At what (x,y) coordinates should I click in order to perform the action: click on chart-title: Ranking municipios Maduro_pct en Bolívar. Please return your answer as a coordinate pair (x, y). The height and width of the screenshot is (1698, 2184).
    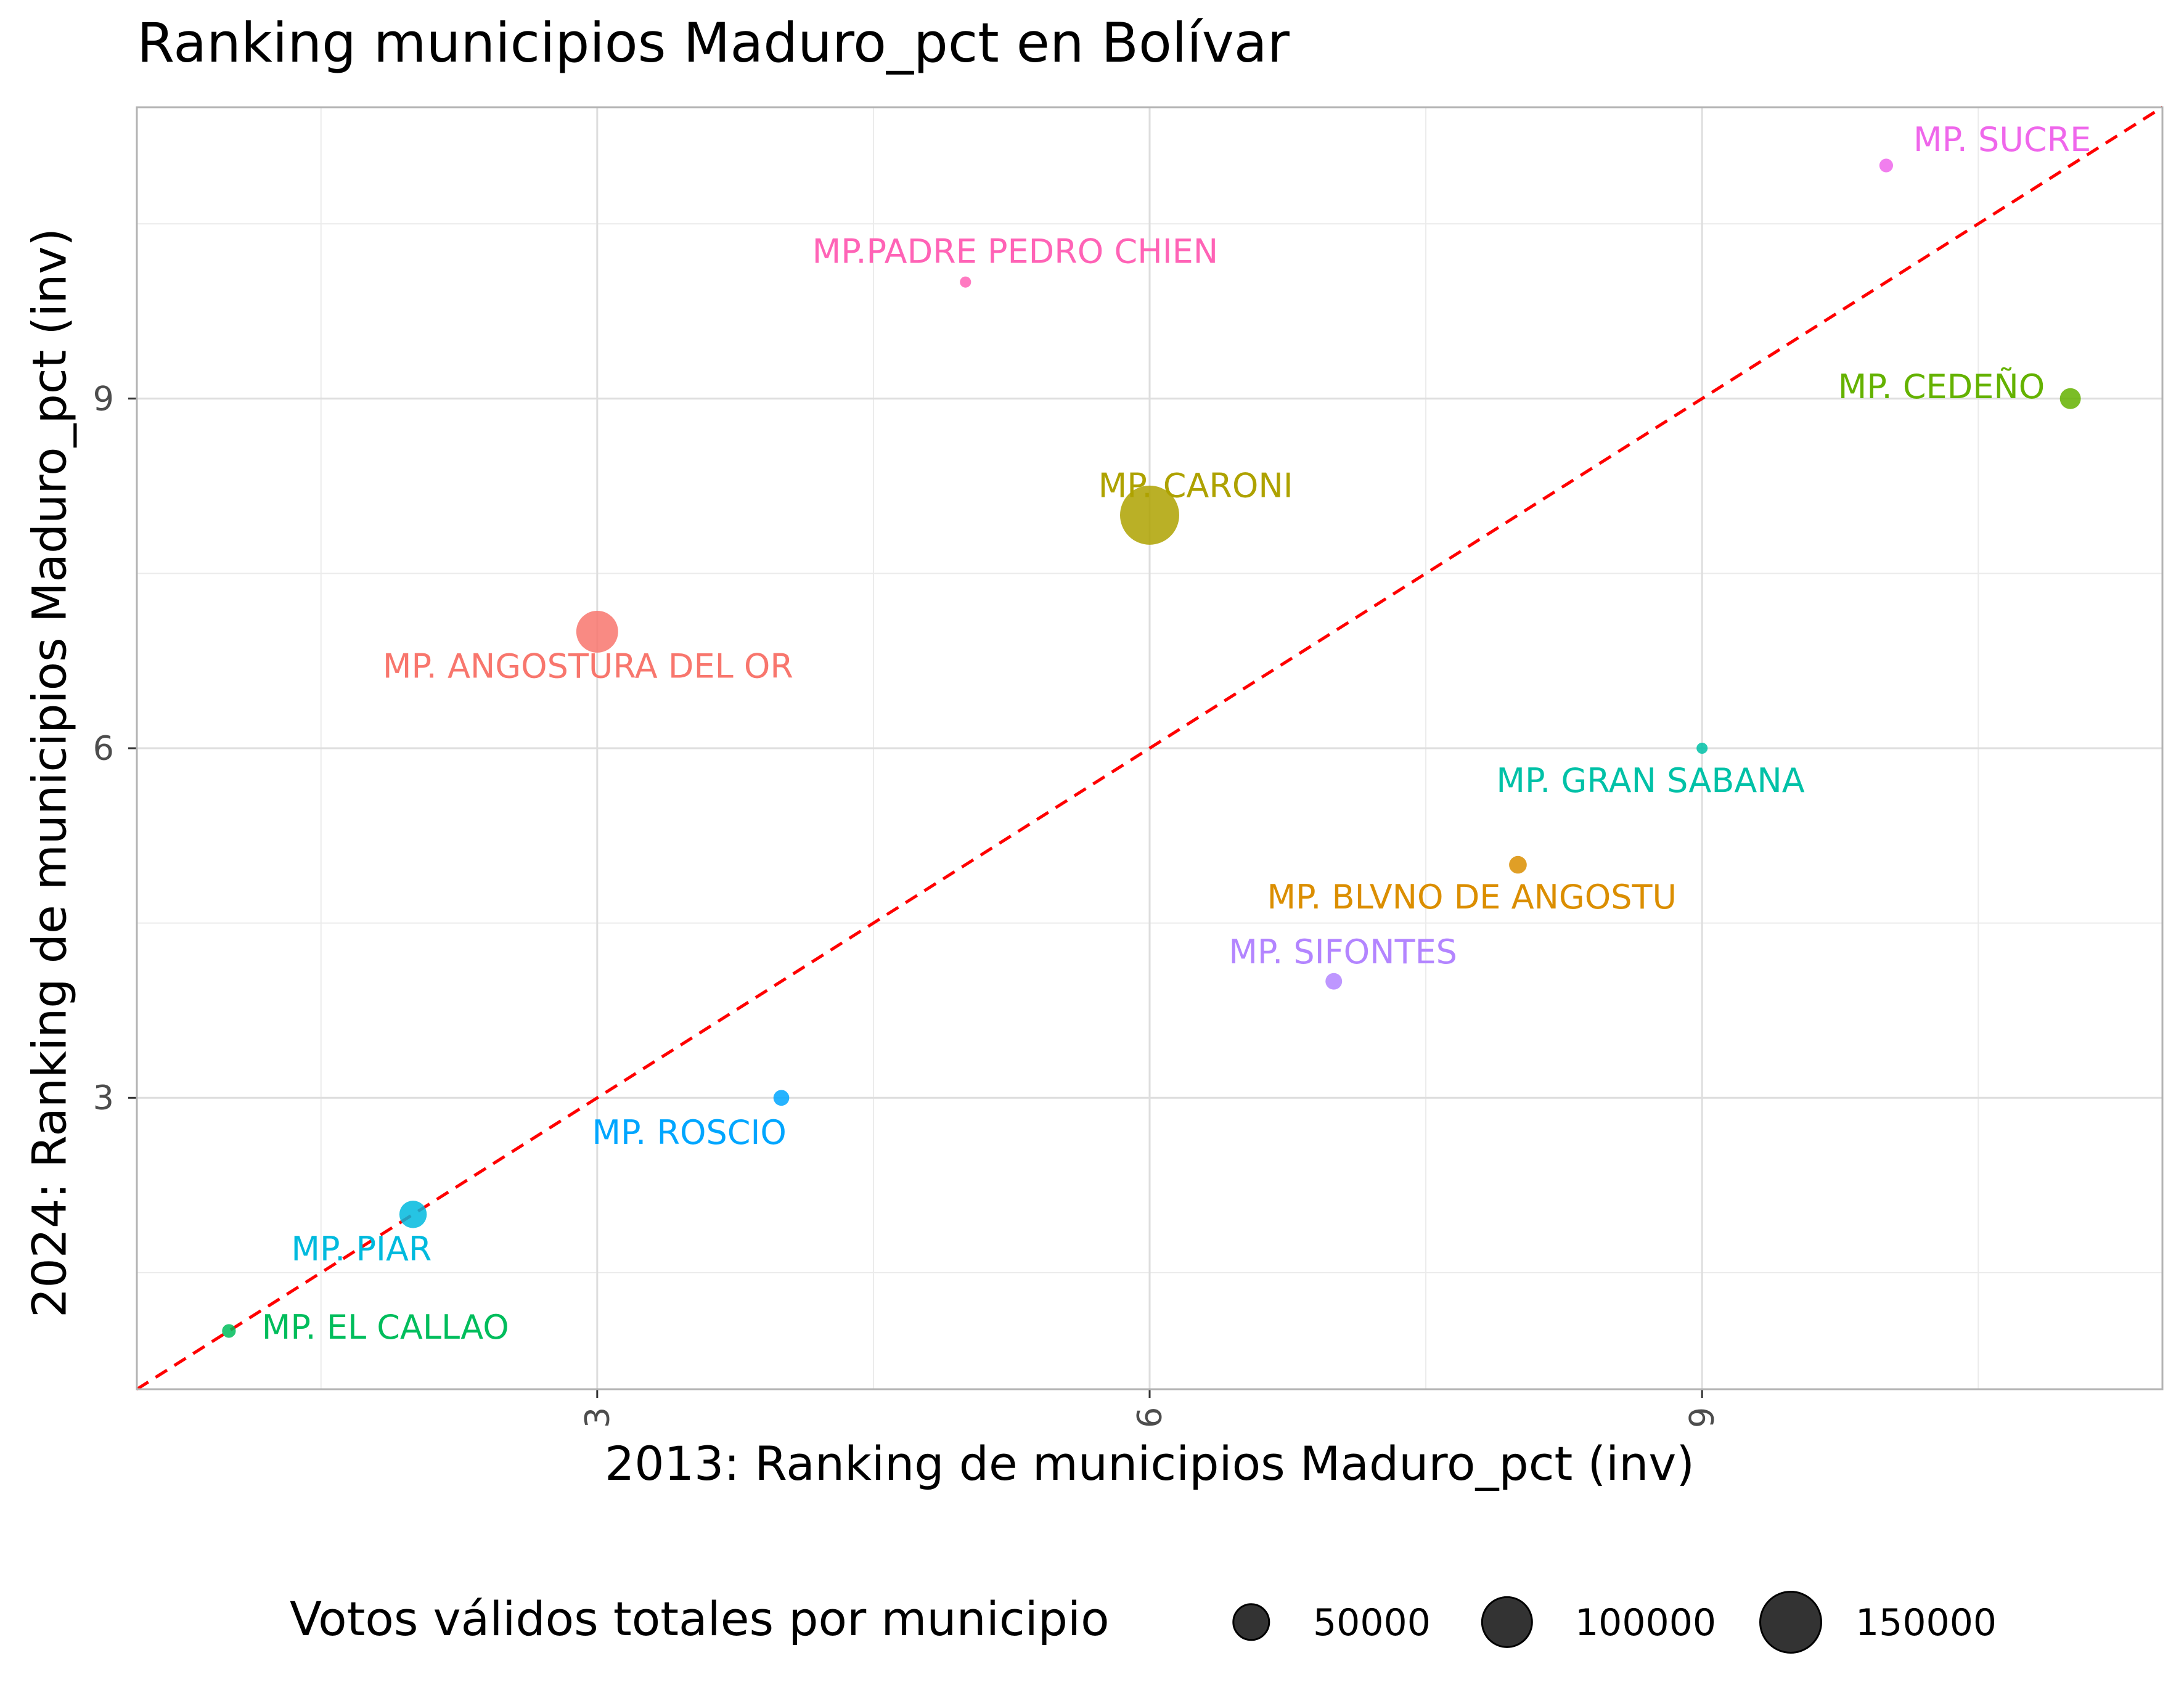
    Looking at the image, I should click on (714, 43).